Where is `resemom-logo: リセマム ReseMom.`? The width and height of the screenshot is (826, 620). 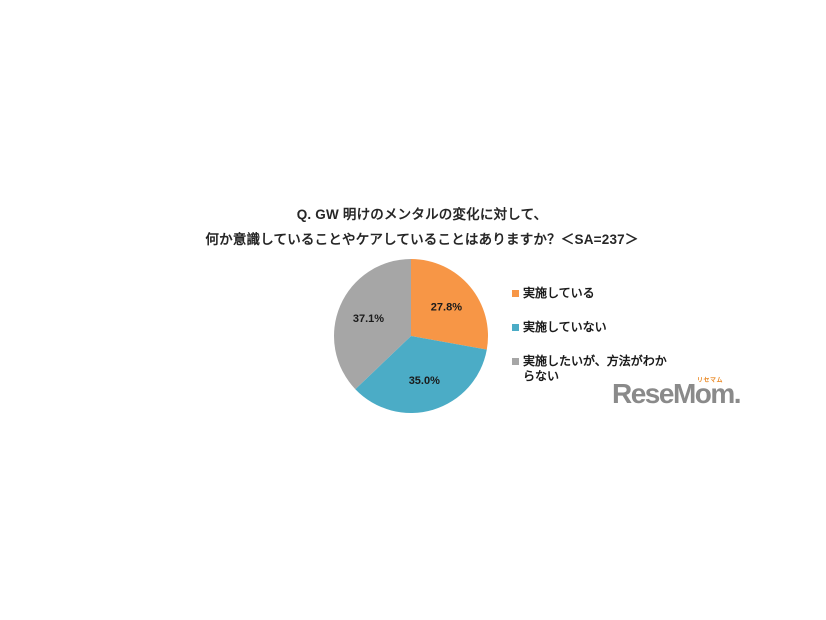
resemom-logo: リセマム ReseMom. is located at coordinates (677, 398).